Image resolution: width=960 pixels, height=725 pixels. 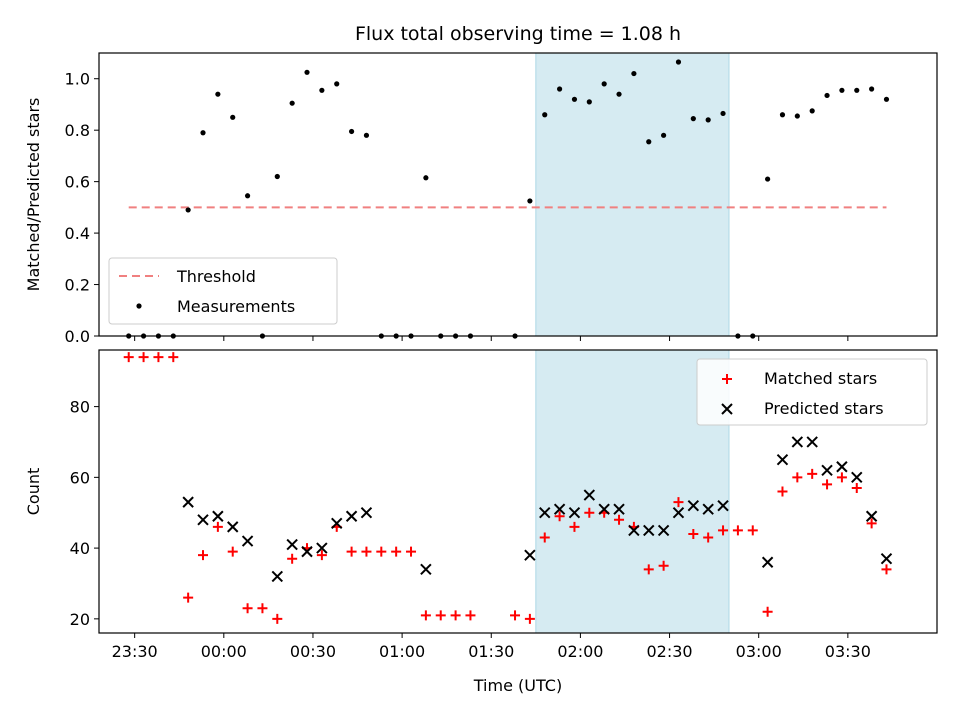 I want to click on legend-threshold-label: Threshold, so click(x=216, y=276).